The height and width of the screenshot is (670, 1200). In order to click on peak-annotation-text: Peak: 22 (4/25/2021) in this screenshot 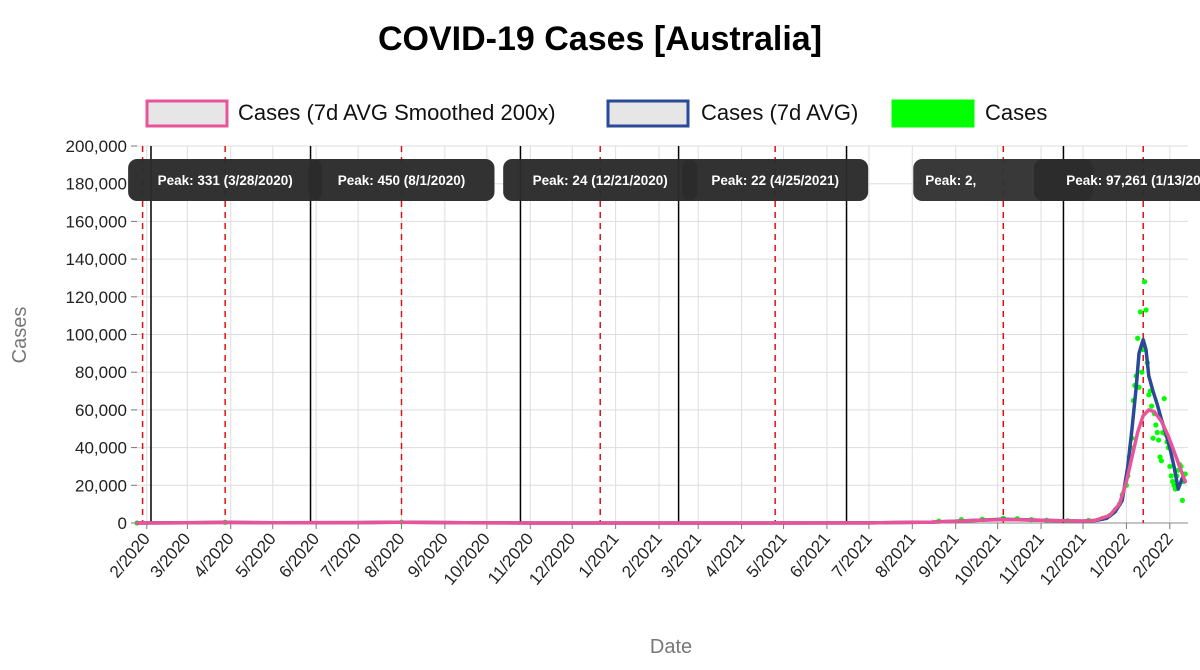, I will do `click(775, 180)`.